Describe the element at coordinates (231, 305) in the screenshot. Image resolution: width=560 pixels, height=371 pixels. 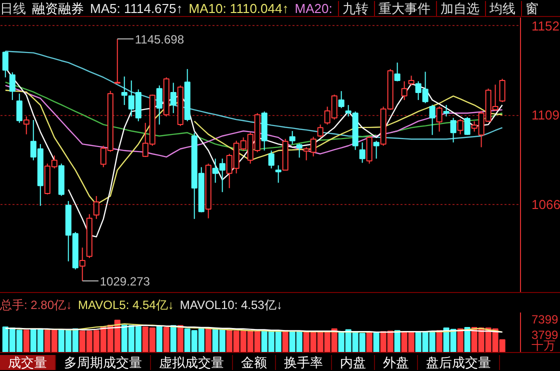
I see `text: MAVOL10: 4.53亿↓` at that location.